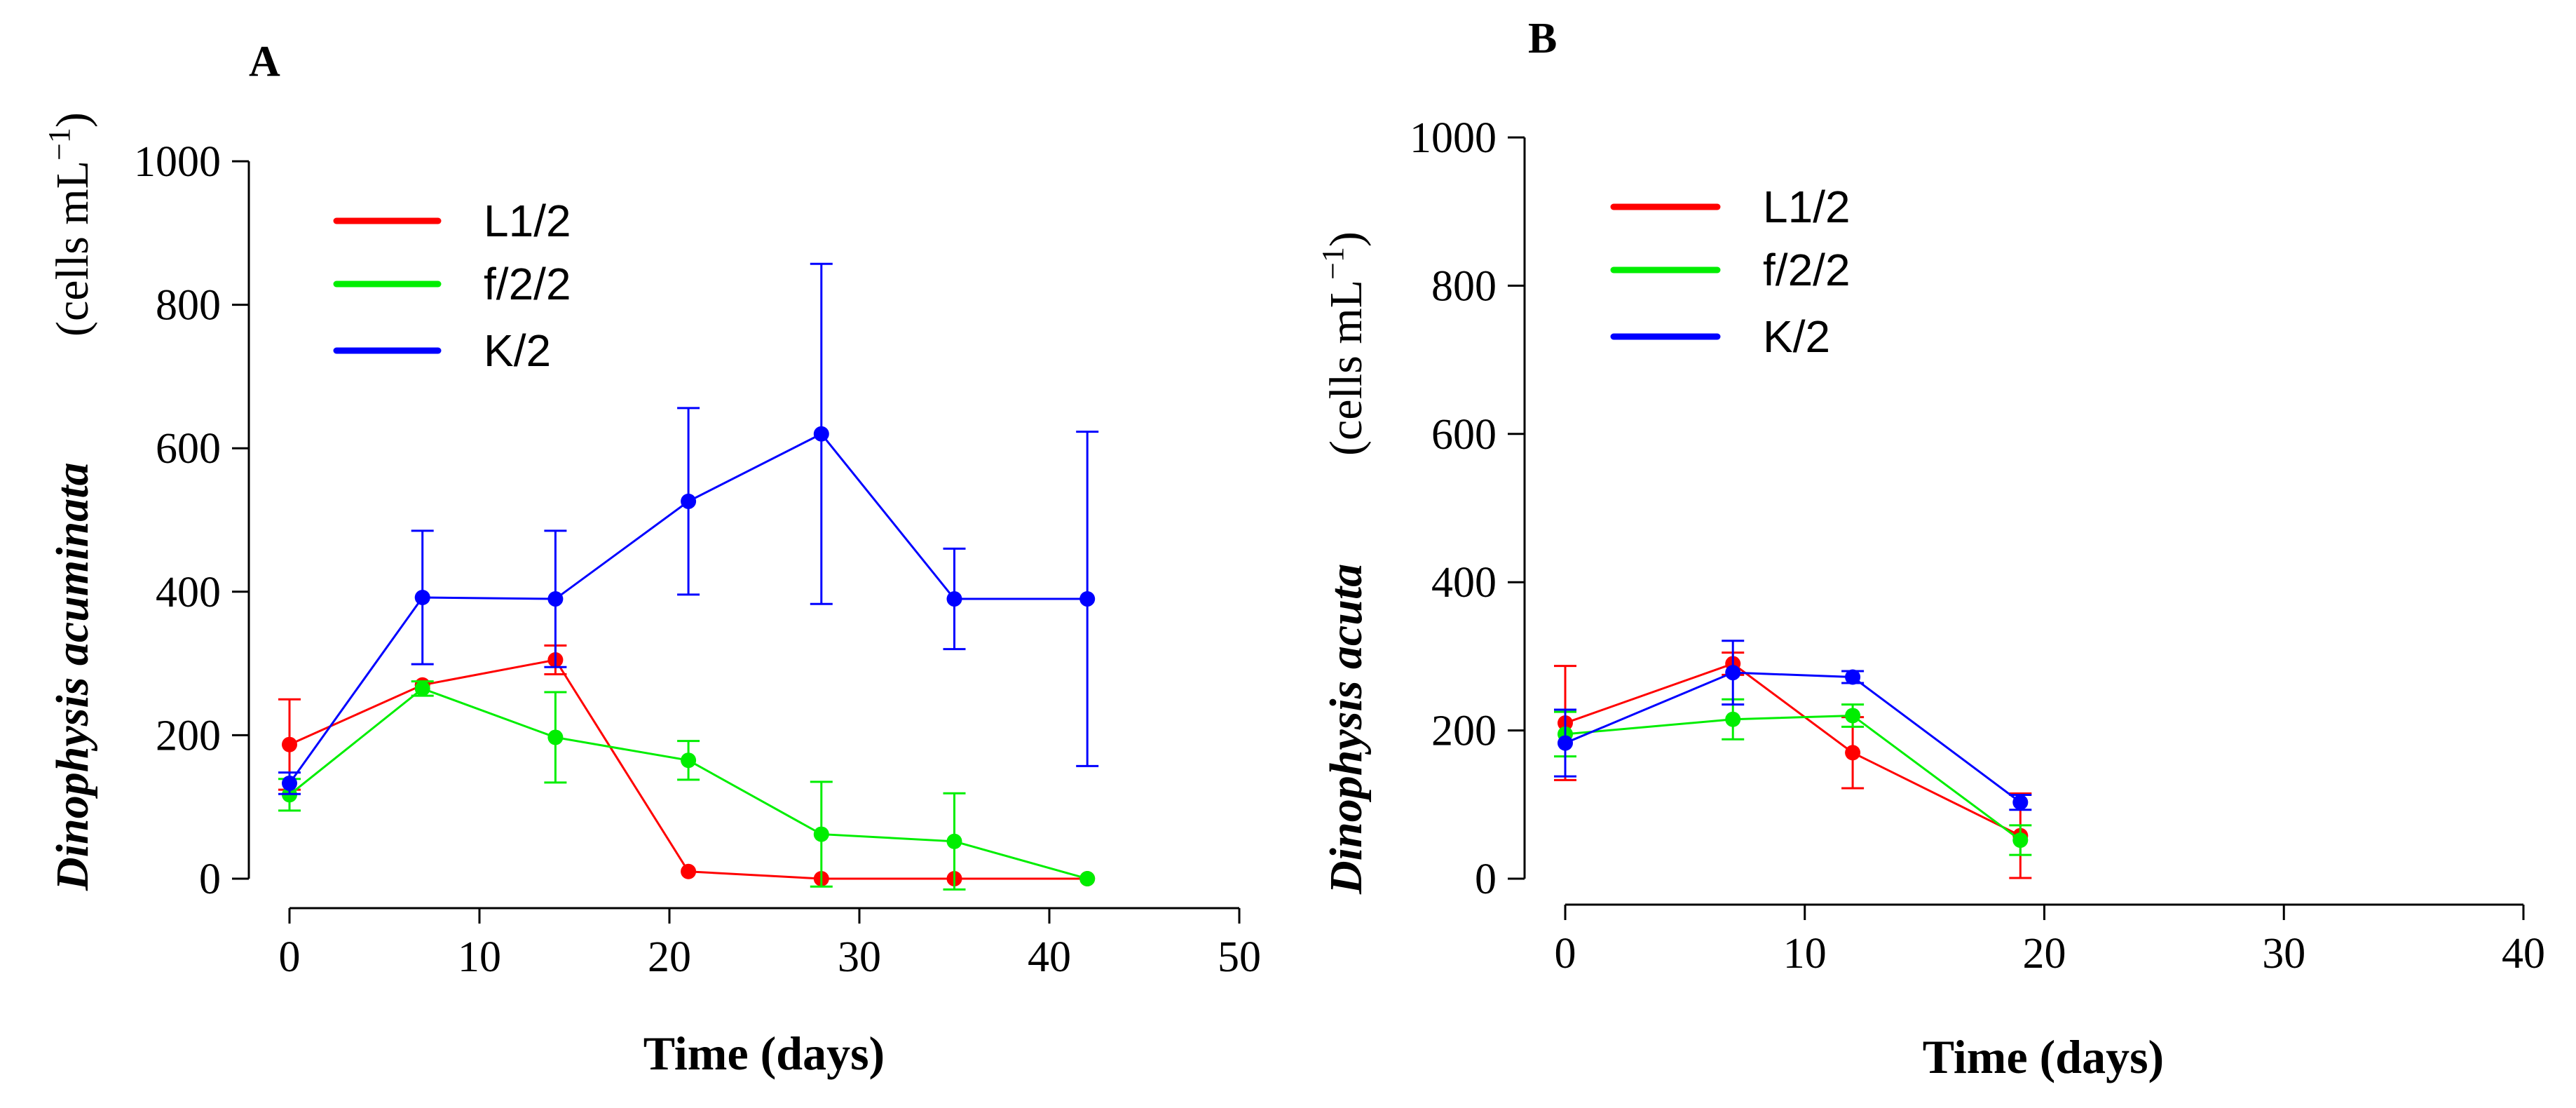 This screenshot has height=1108, width=2576. What do you see at coordinates (1464, 731) in the screenshot?
I see `panel-b-y-tick-label: 200` at bounding box center [1464, 731].